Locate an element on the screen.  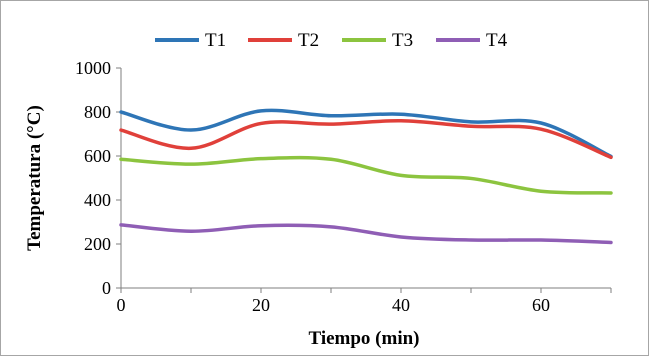
y-axis-title: Temperatura (°C) is located at coordinates (34, 178).